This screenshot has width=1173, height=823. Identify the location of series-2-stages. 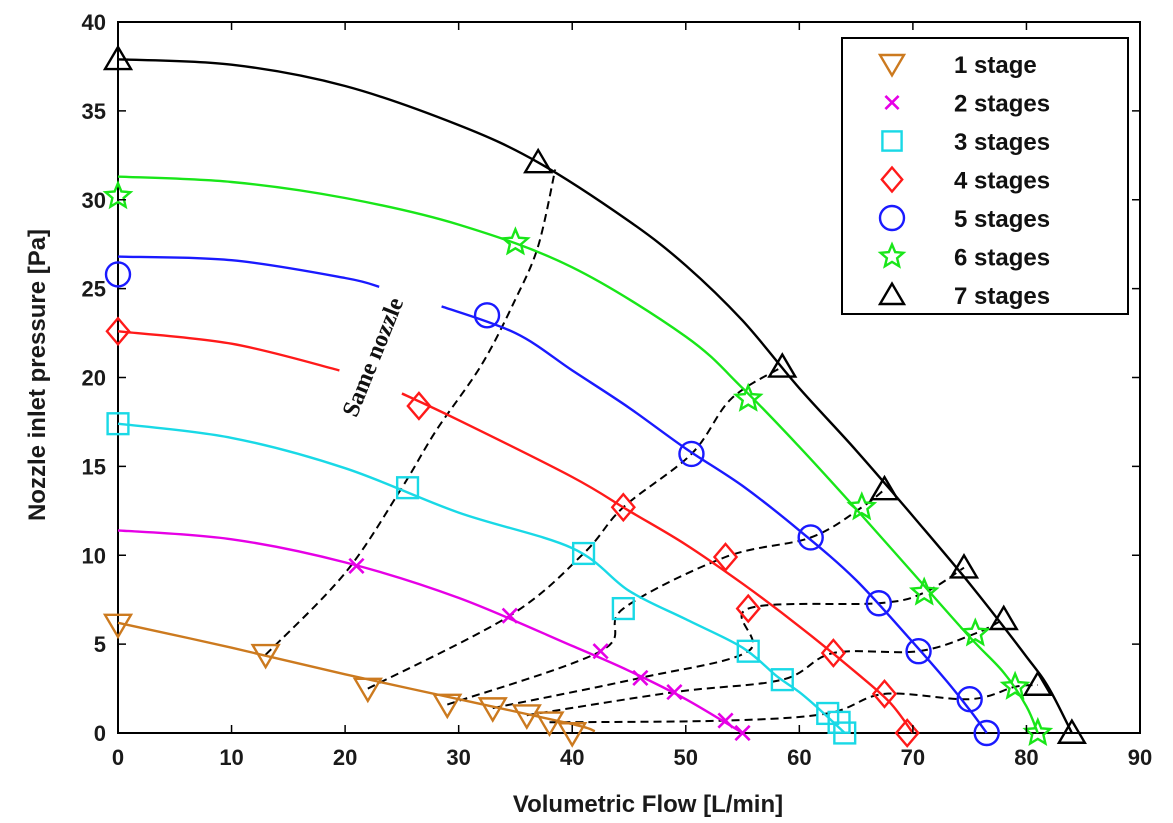
(434, 635).